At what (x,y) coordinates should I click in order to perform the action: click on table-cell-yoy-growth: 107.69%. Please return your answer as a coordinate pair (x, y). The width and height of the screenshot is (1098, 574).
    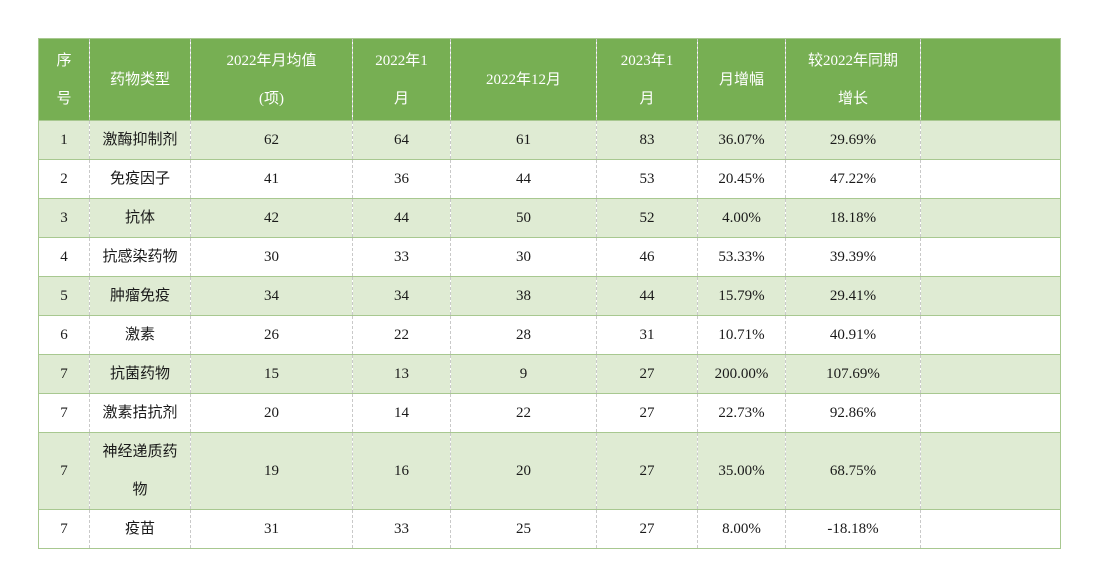
    Looking at the image, I should click on (853, 374).